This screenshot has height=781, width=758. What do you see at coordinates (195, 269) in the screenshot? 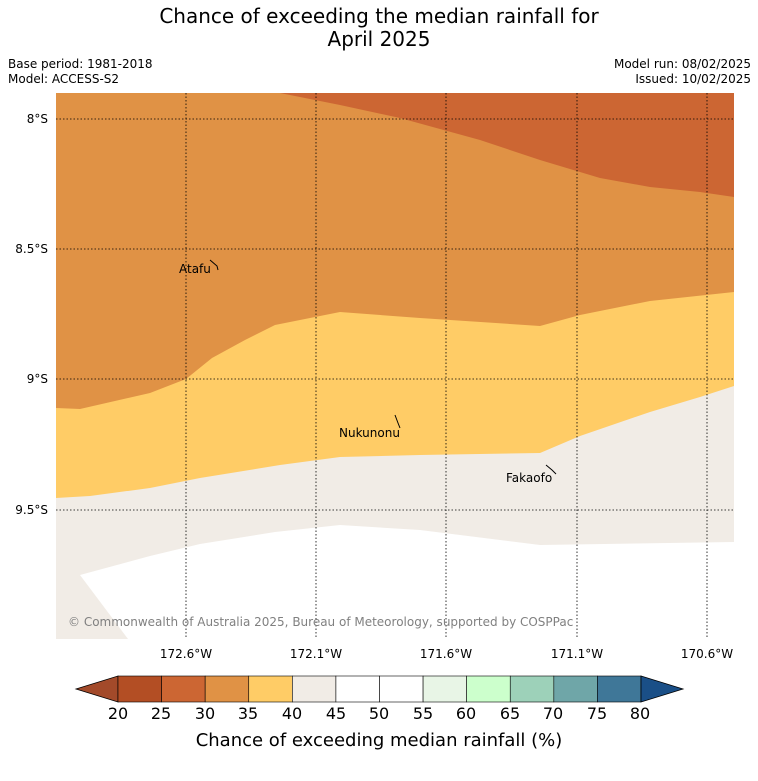
I see `place-label-atafu: Atafu` at bounding box center [195, 269].